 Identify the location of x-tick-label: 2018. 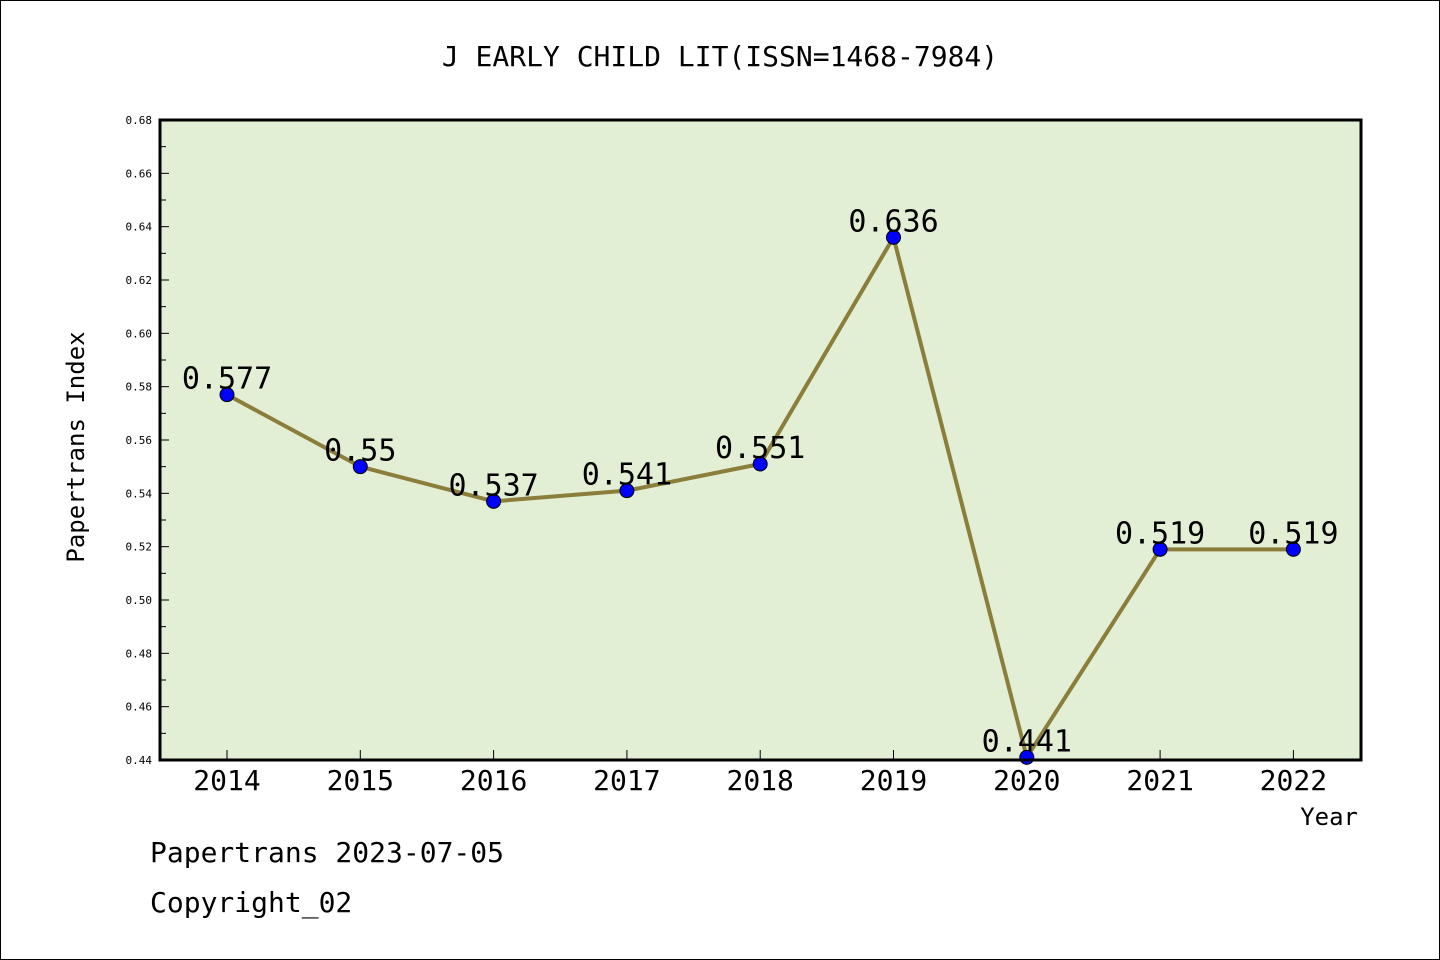
(759, 780).